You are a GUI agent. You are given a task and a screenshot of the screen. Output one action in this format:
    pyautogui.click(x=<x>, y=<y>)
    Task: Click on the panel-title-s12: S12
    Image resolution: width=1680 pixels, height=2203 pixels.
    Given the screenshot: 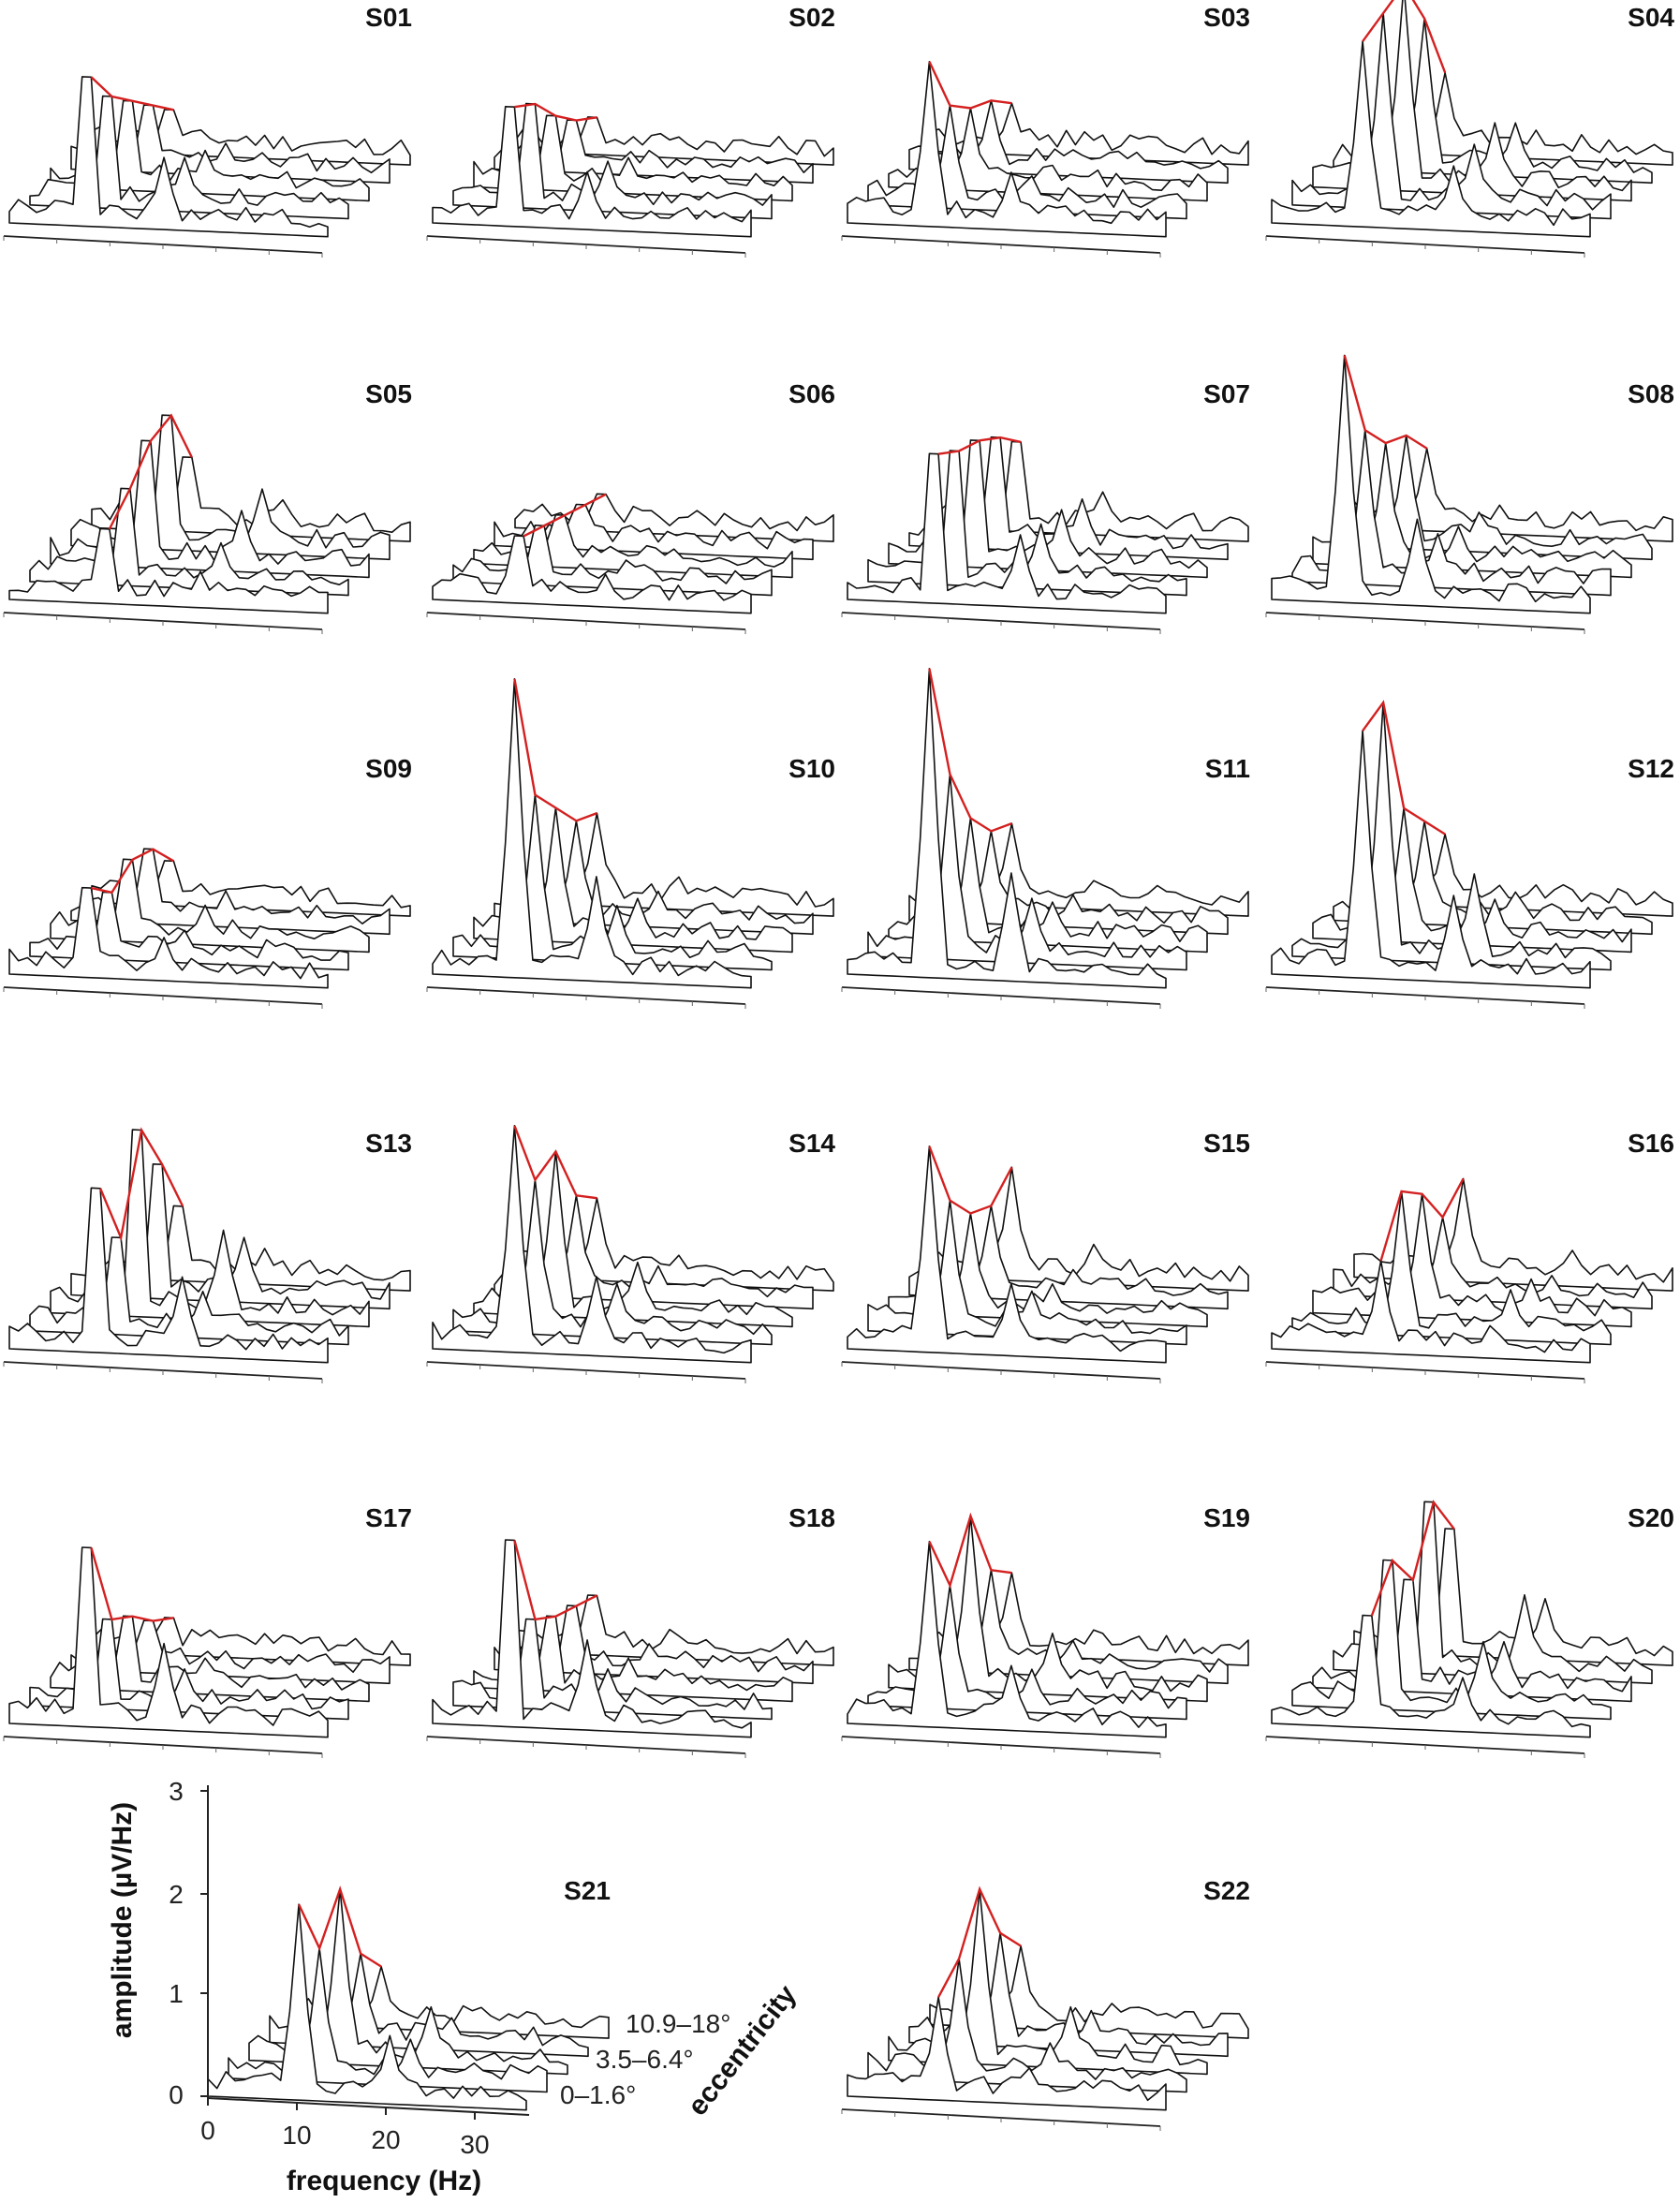 What is the action you would take?
    pyautogui.click(x=1651, y=769)
    